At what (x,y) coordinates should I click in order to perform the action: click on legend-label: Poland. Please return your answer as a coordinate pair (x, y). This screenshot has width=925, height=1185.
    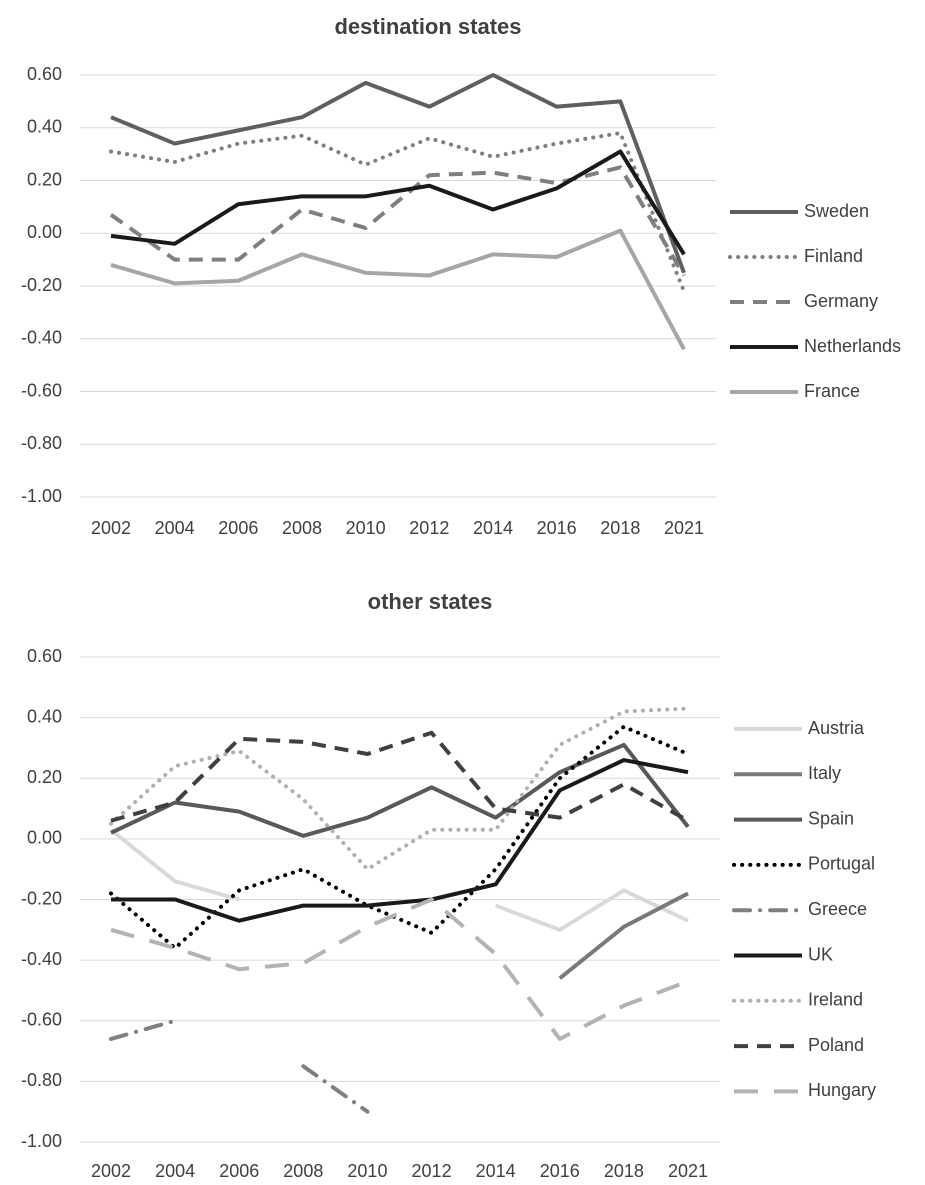
    Looking at the image, I should click on (836, 1045).